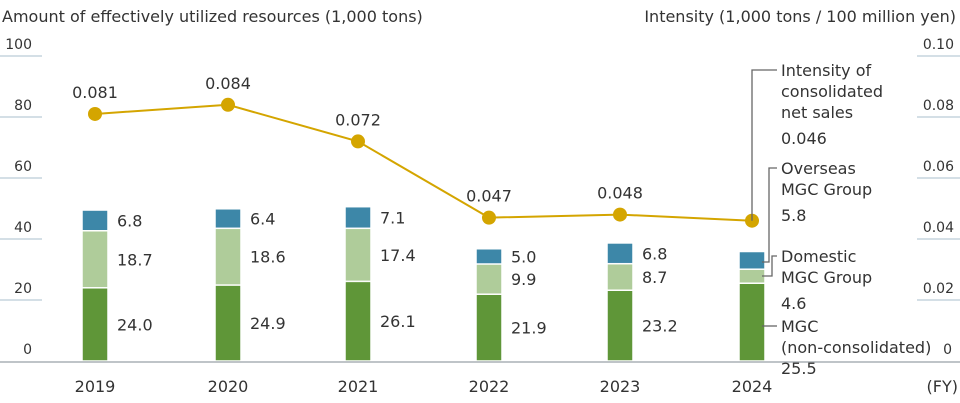 This screenshot has height=403, width=960. Describe the element at coordinates (23, 167) in the screenshot. I see `left-tick-label: 60` at that location.